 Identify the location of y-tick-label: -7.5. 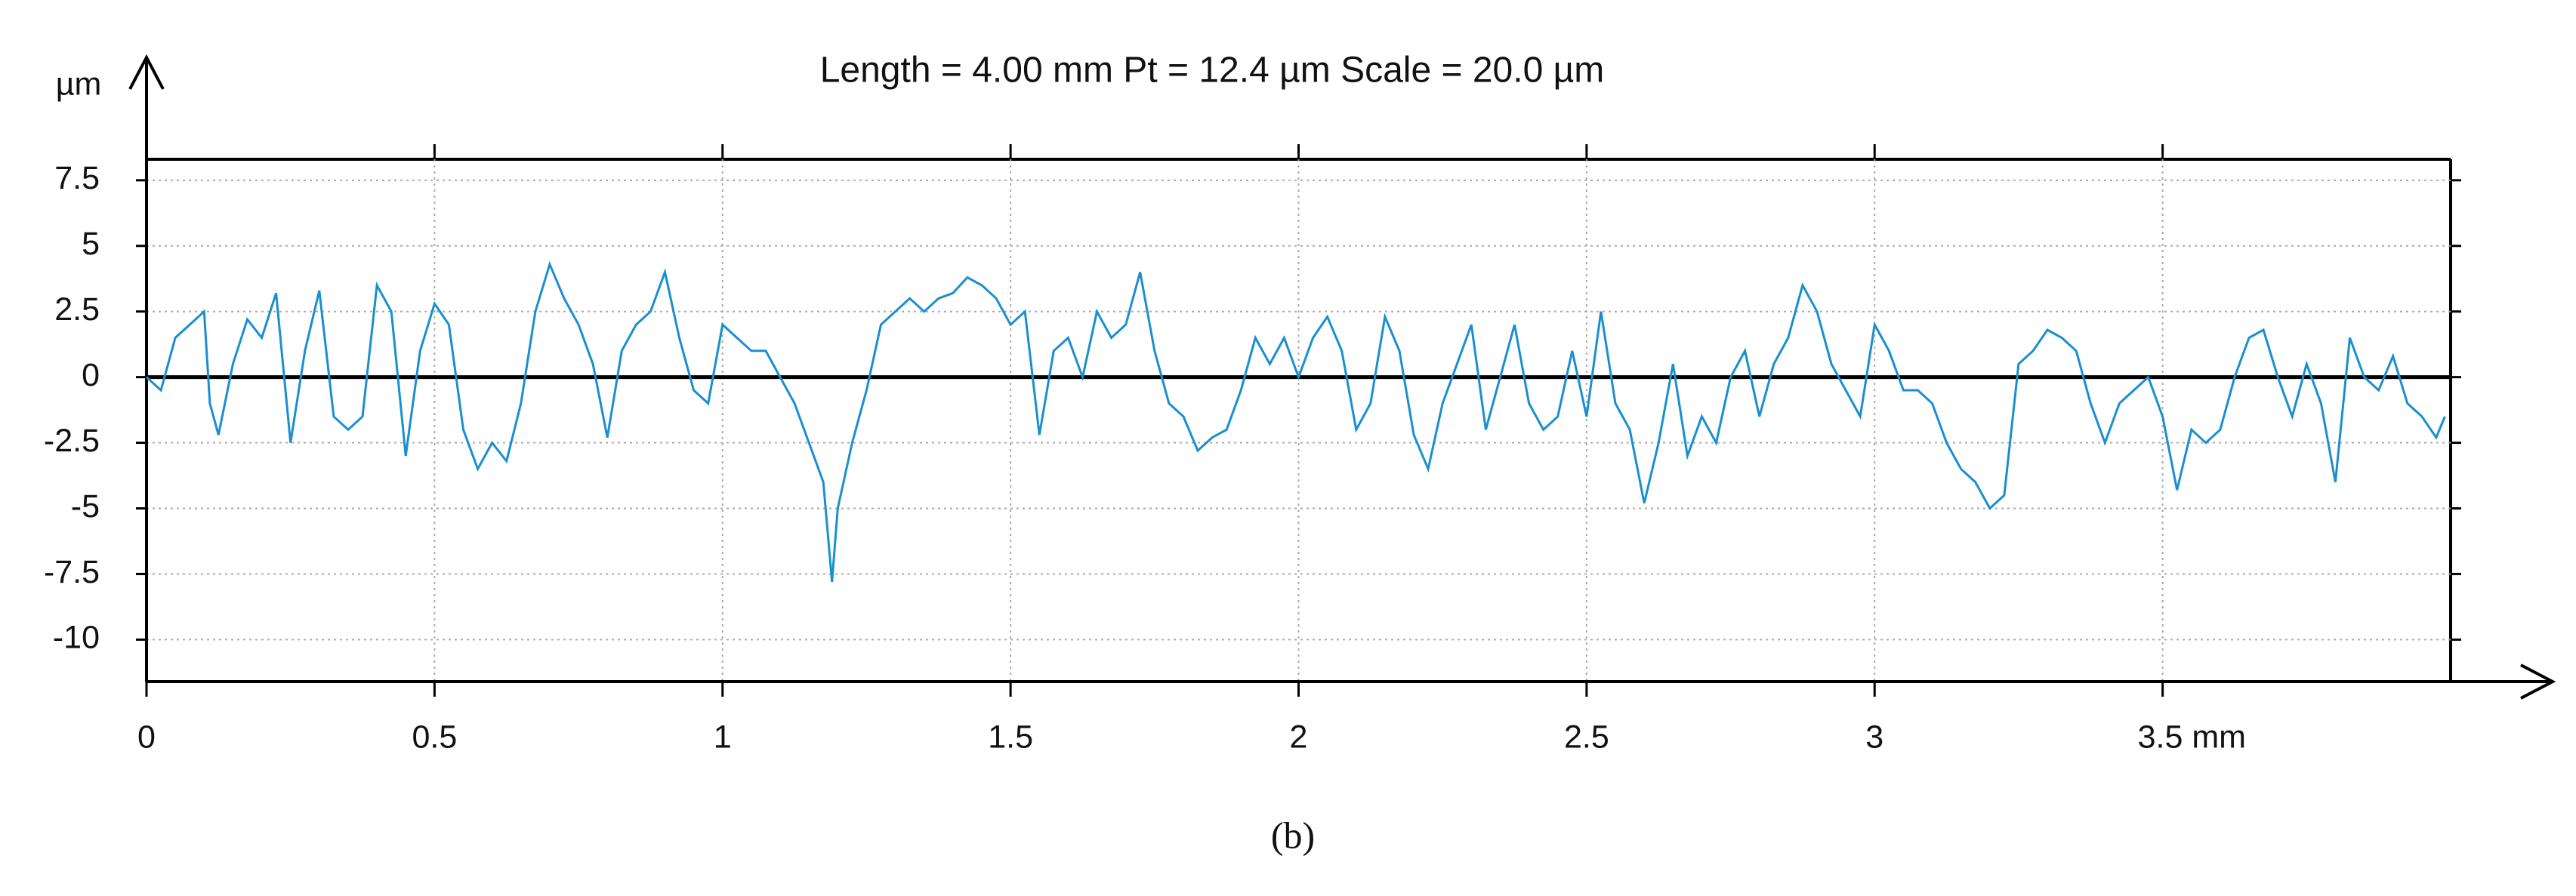
(72, 572).